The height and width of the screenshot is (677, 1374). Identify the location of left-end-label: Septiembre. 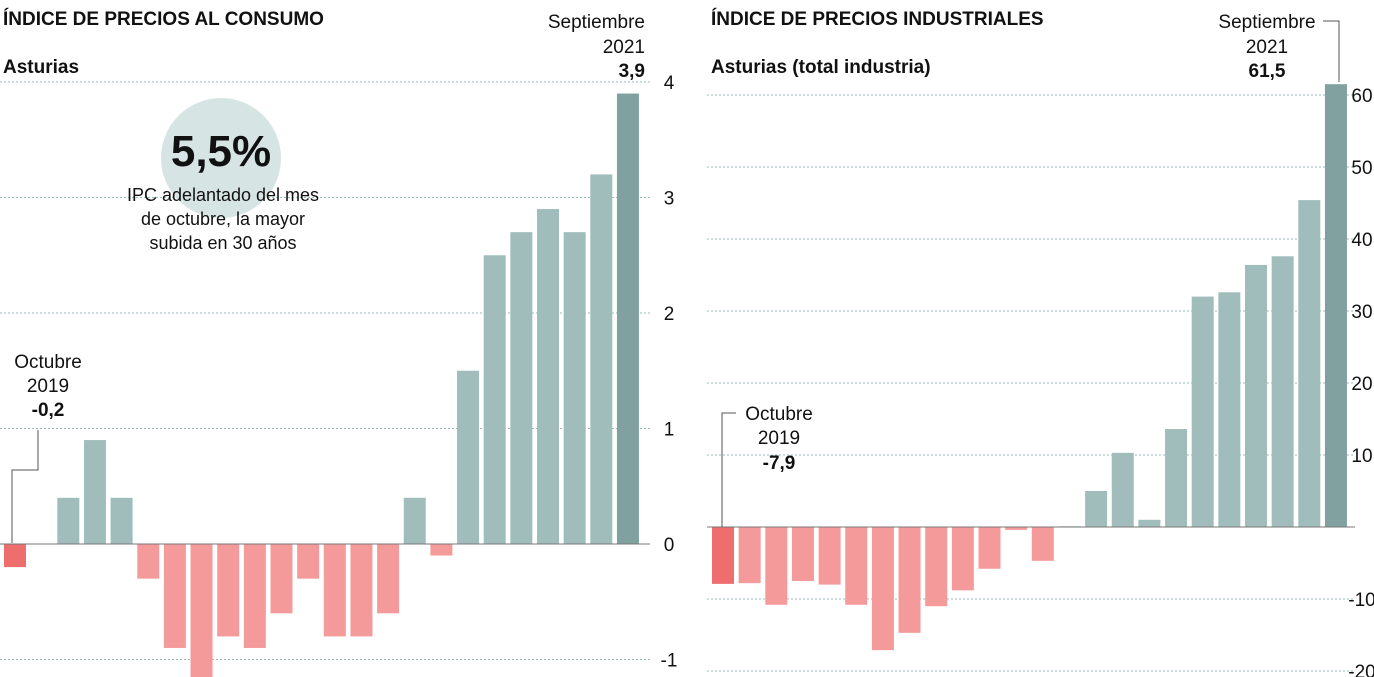
(596, 22).